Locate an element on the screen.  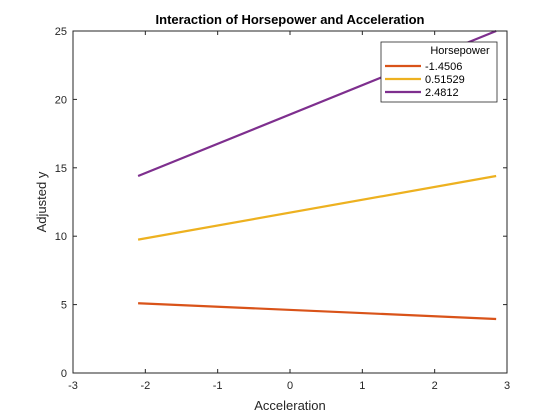
x-tick-label: -3 is located at coordinates (73, 386).